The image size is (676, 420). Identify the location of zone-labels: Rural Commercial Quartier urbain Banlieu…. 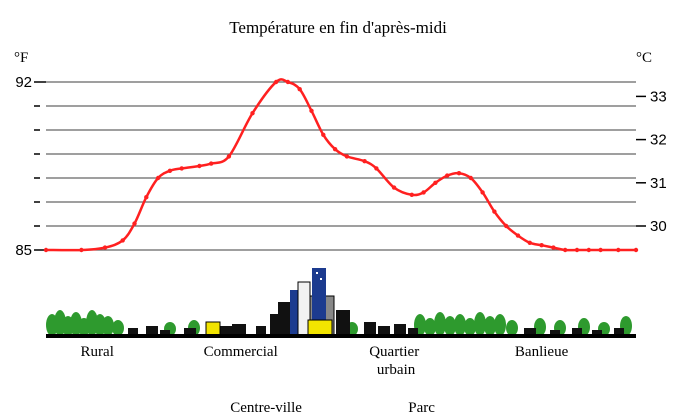
(325, 380).